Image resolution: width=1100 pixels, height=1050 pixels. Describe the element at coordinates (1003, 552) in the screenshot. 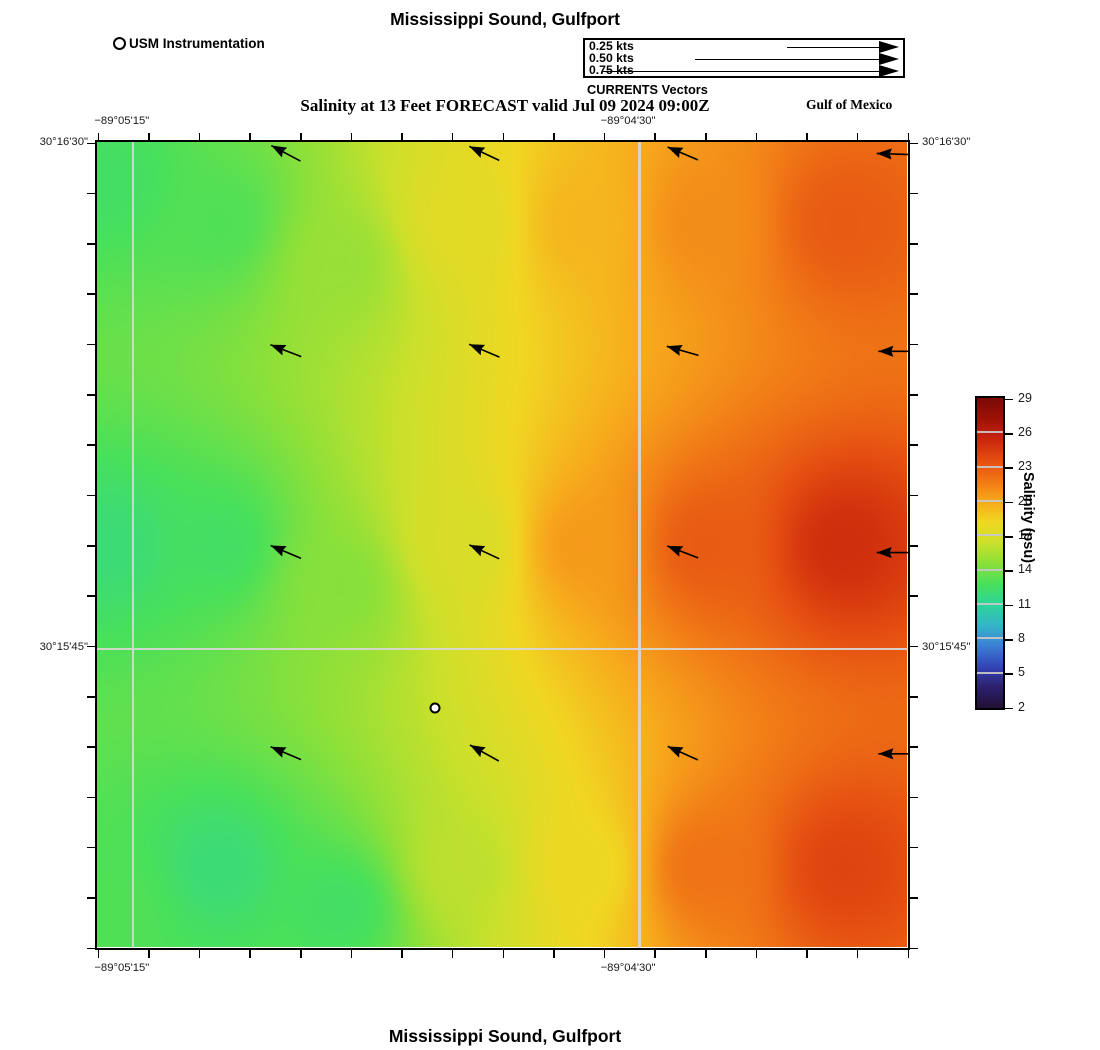

I see `salinity-colorbar: 2 5 8 11 14 17 20 23 26 29` at that location.